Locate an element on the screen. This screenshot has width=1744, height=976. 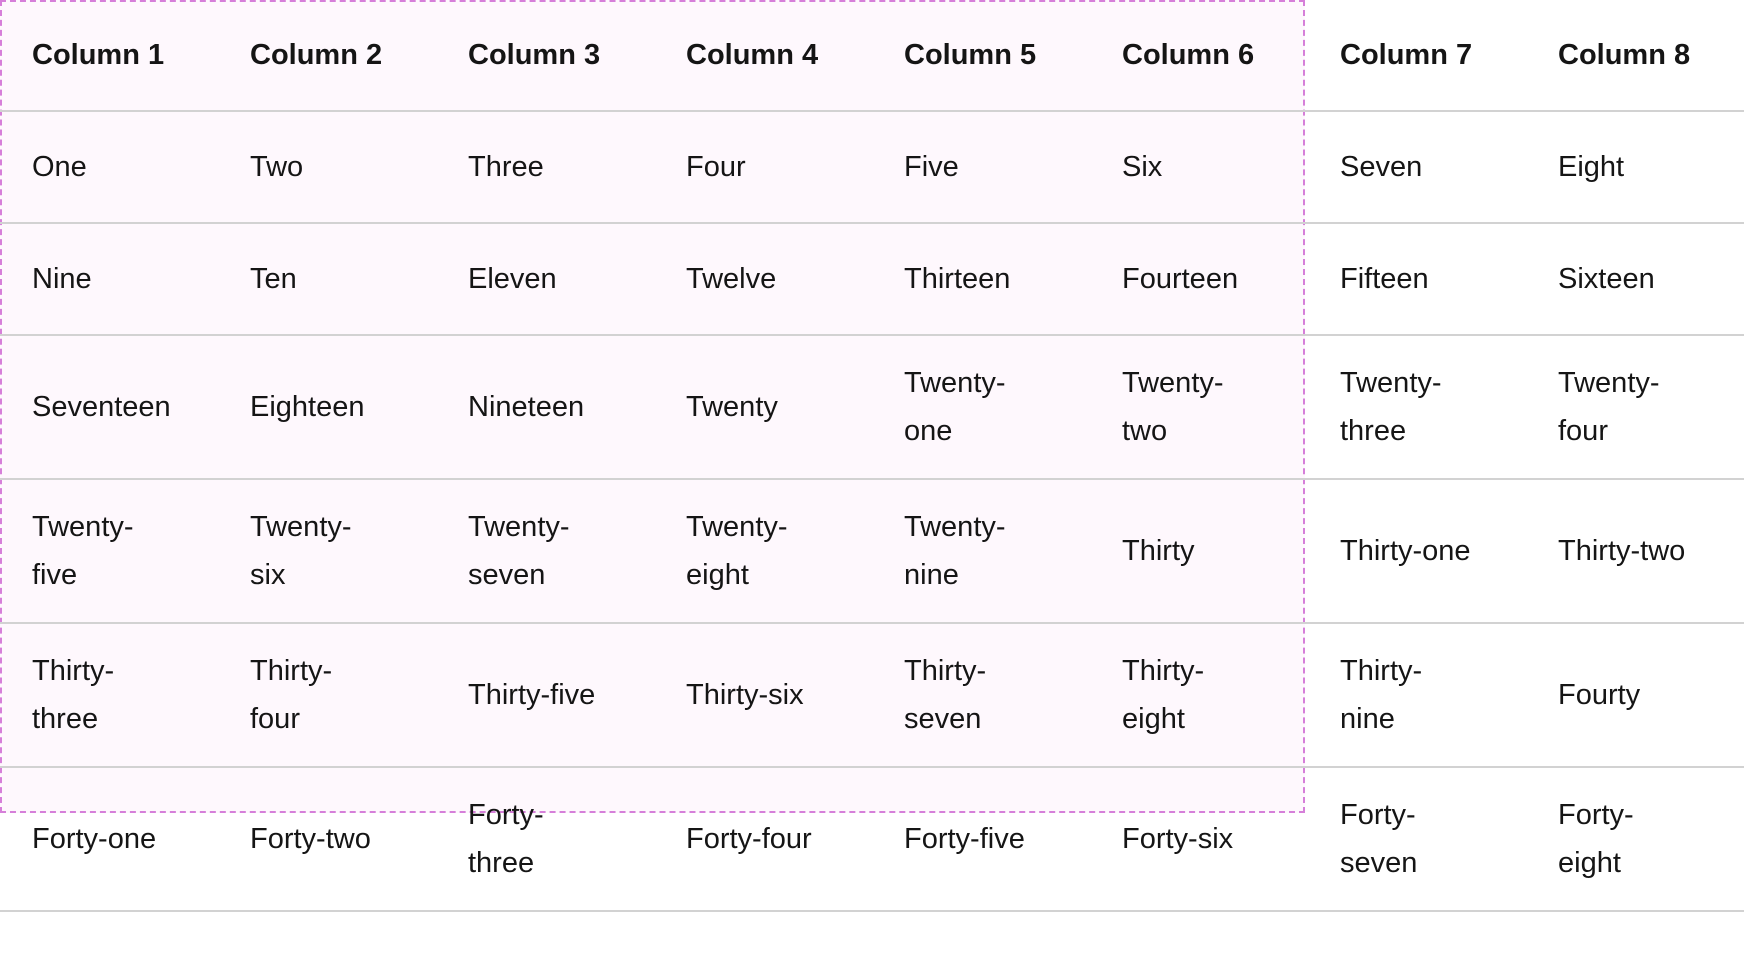
cell-text: Forty-two is located at coordinates (310, 839).